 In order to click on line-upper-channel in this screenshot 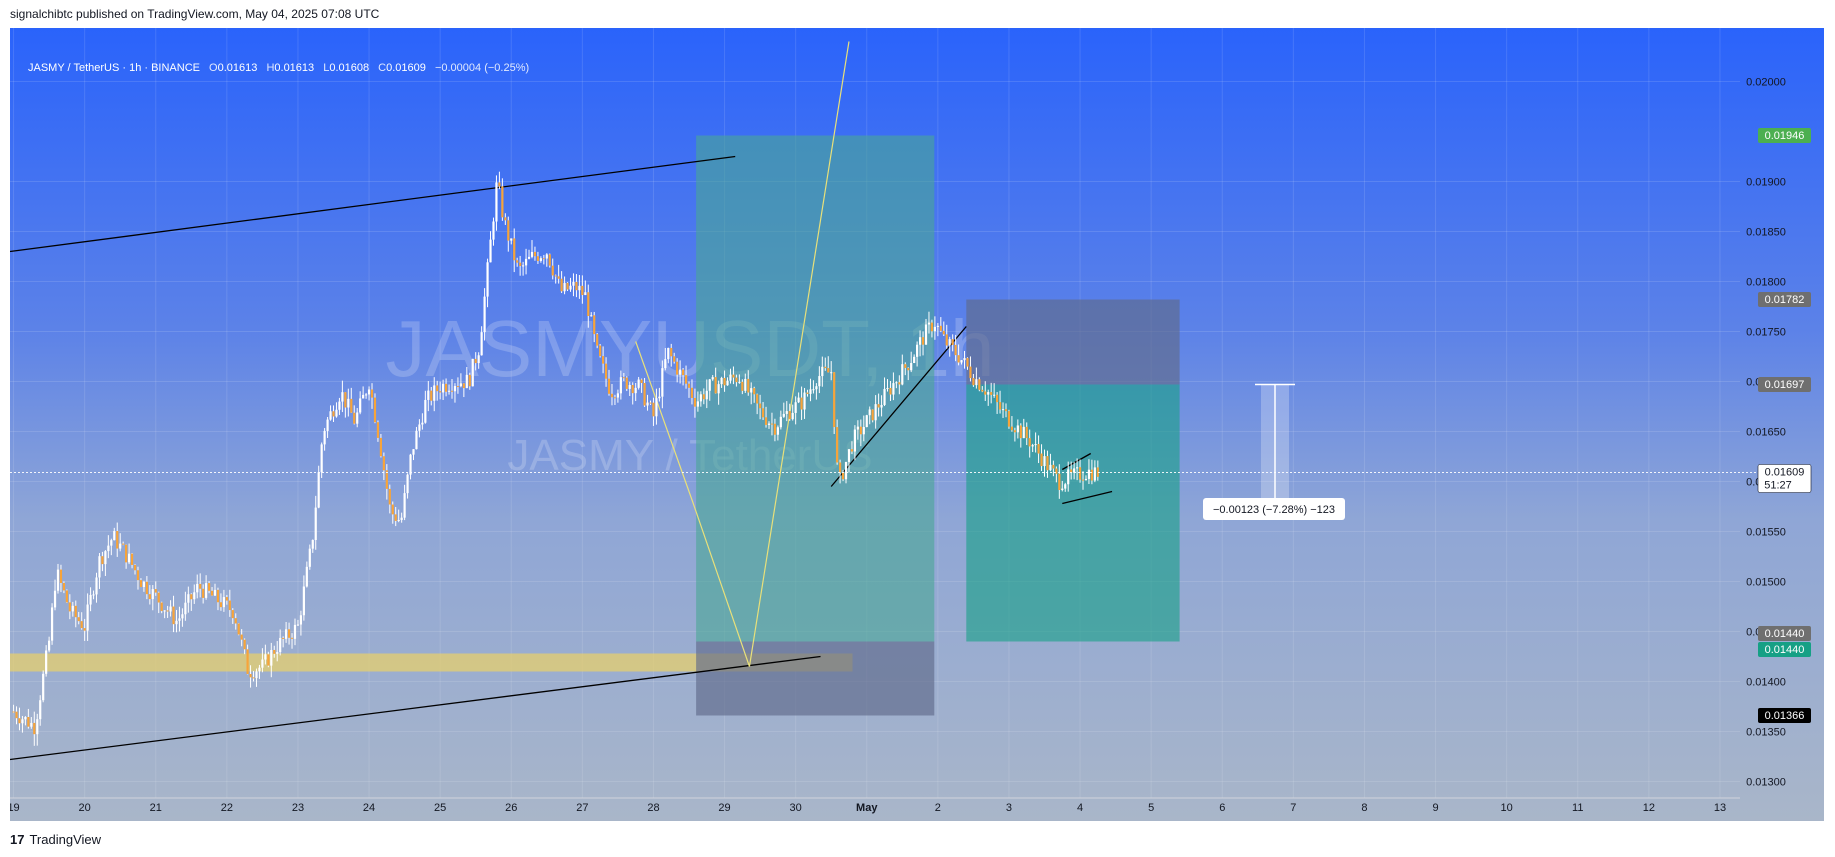, I will do `click(373, 204)`.